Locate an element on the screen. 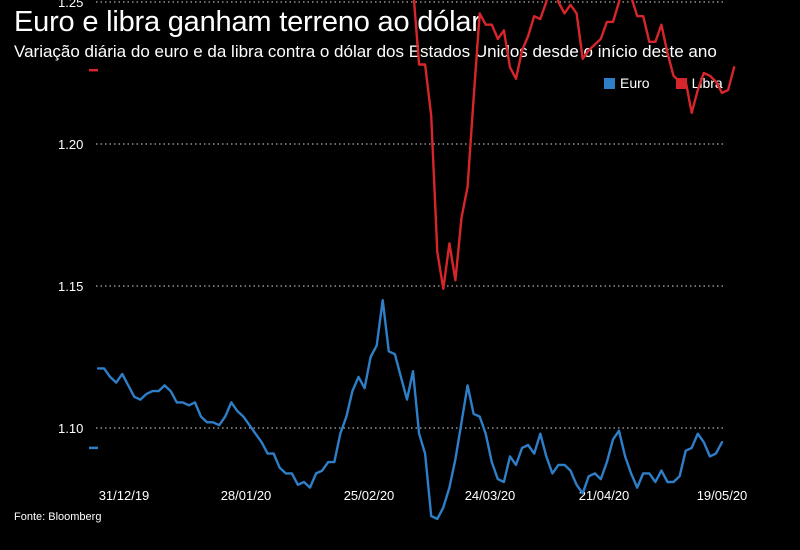 Image resolution: width=800 pixels, height=550 pixels. x-tick-label-5: 19/05/20 is located at coordinates (722, 495).